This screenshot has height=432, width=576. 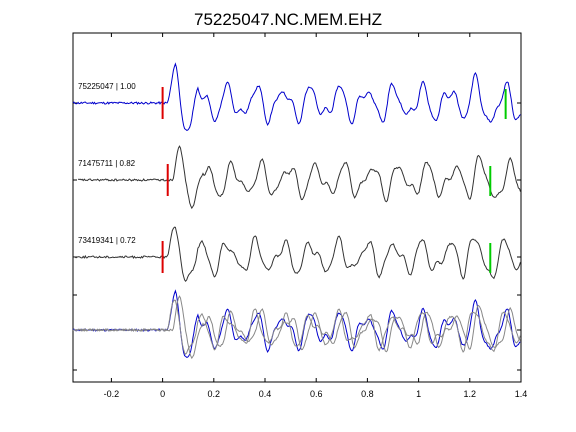 I want to click on trace-2-line, so click(x=299, y=177).